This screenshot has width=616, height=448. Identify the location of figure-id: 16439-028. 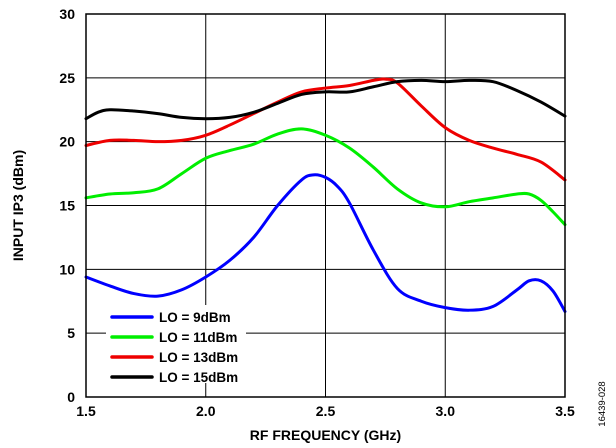
(602, 403).